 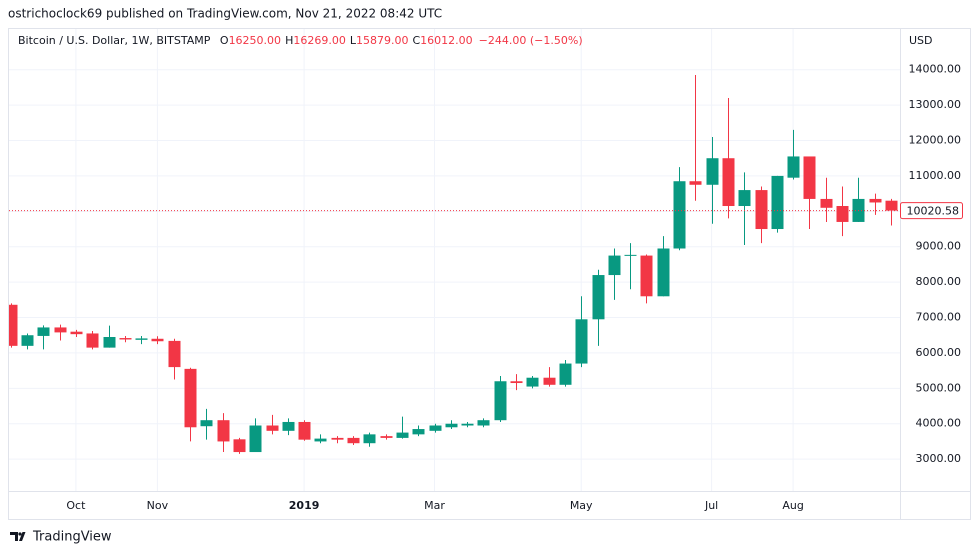 I want to click on y-tick-label: 4000.00, so click(x=939, y=423).